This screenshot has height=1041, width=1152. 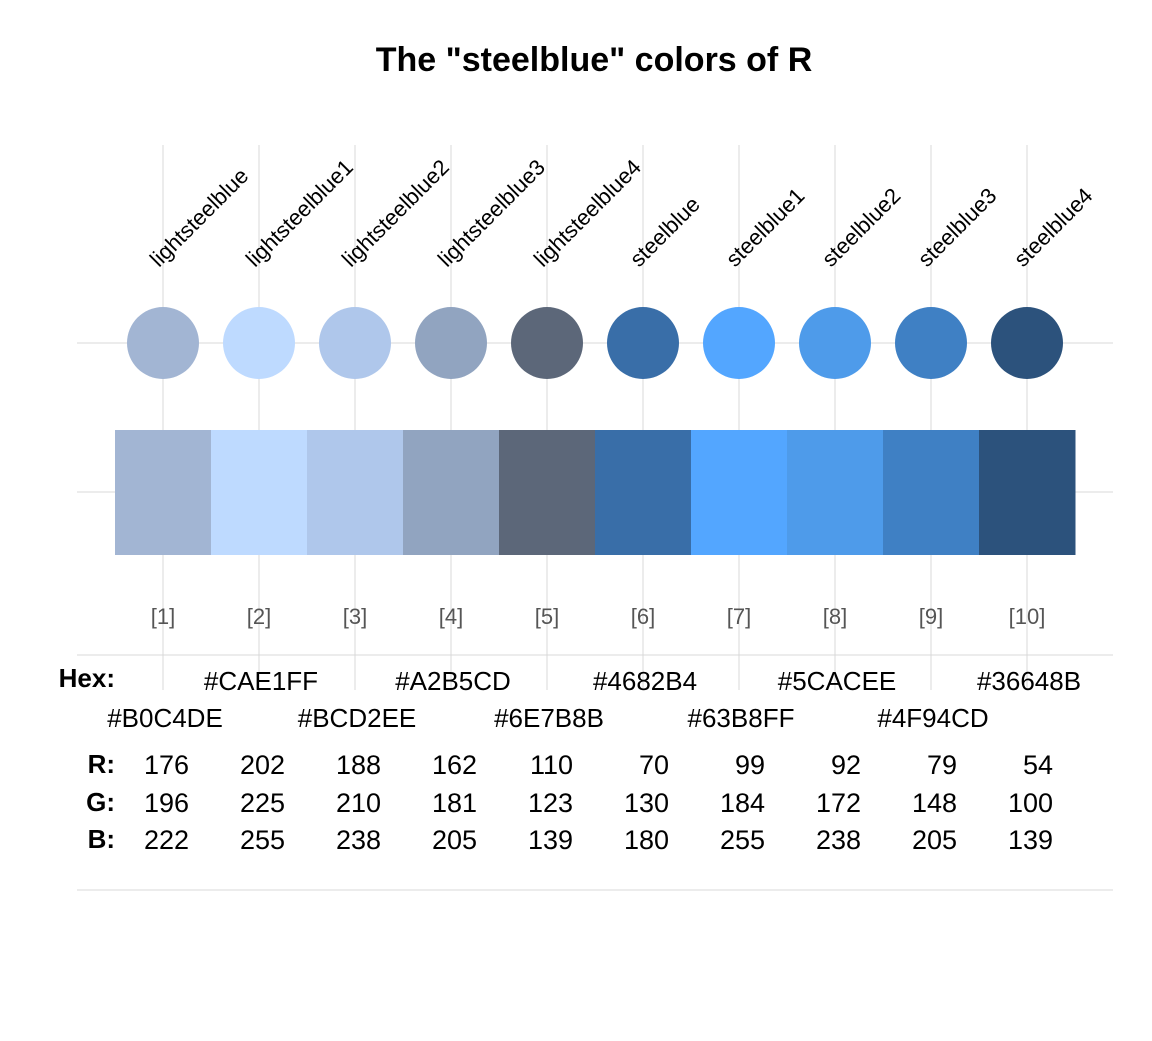 What do you see at coordinates (165, 718) in the screenshot?
I see `hex-value: #B0C4DE` at bounding box center [165, 718].